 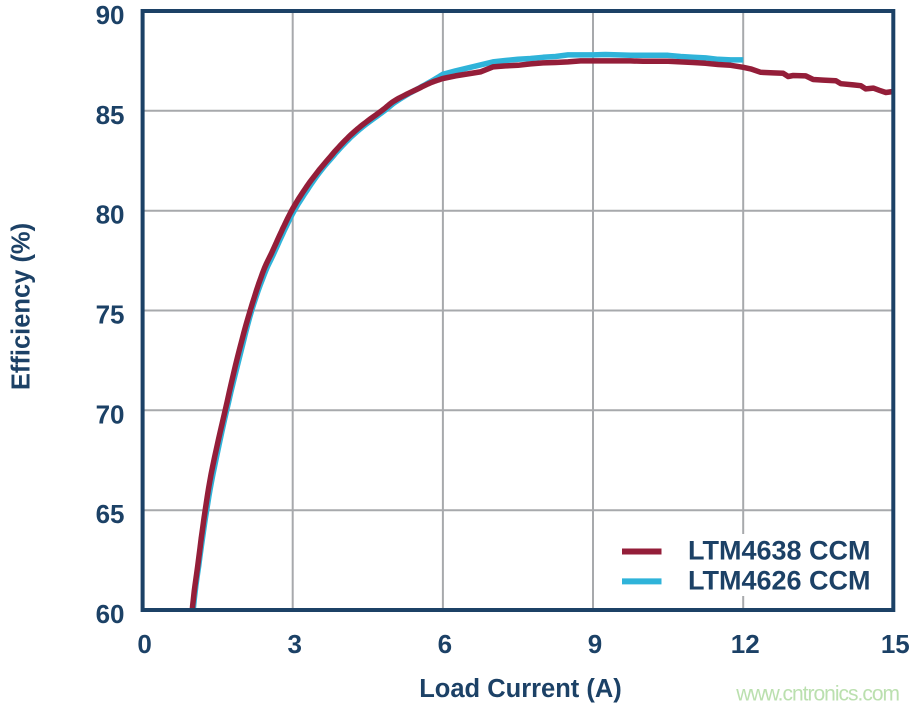 What do you see at coordinates (110, 514) in the screenshot?
I see `svg-text: 65` at bounding box center [110, 514].